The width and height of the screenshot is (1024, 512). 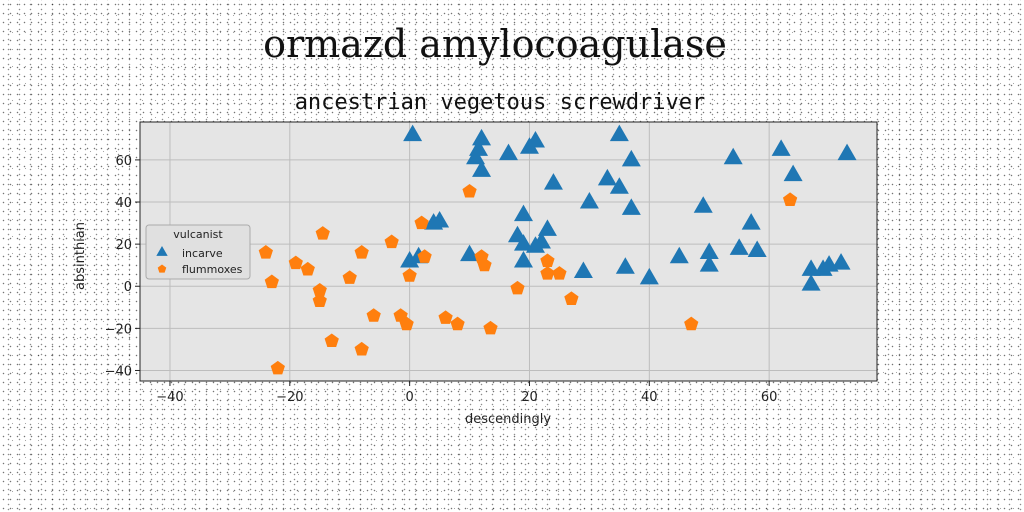 What do you see at coordinates (123, 245) in the screenshot?
I see `y-tick-label: 20` at bounding box center [123, 245].